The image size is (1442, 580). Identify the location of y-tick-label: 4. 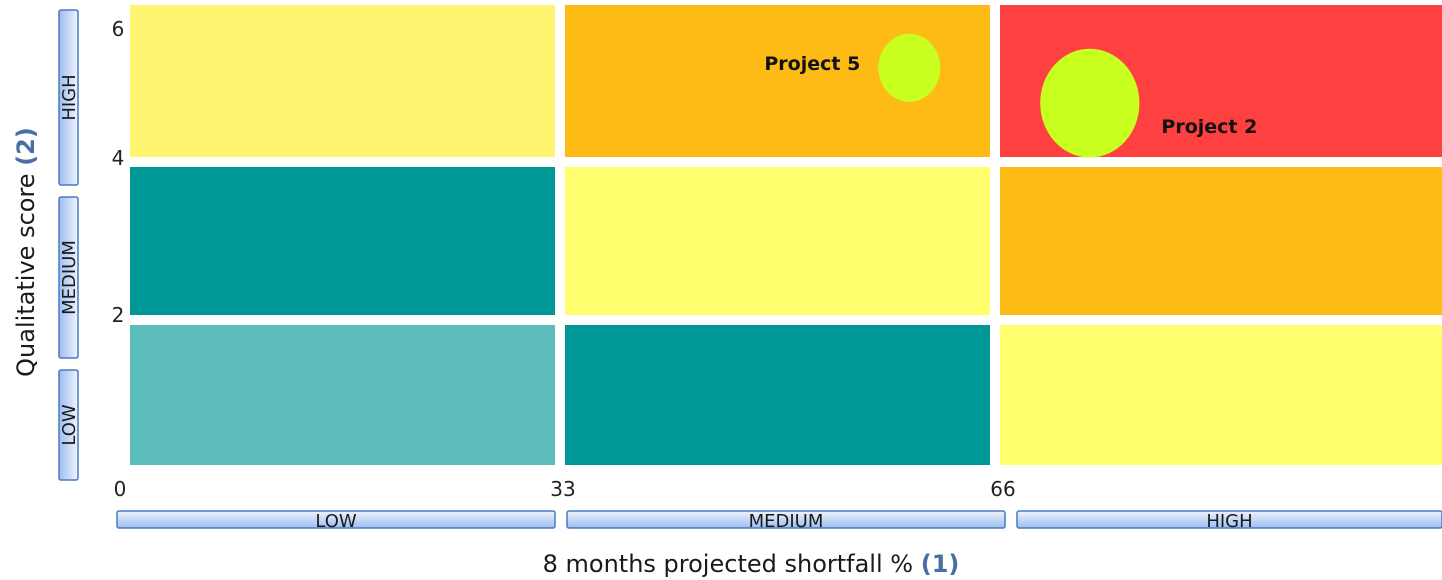
(118, 158).